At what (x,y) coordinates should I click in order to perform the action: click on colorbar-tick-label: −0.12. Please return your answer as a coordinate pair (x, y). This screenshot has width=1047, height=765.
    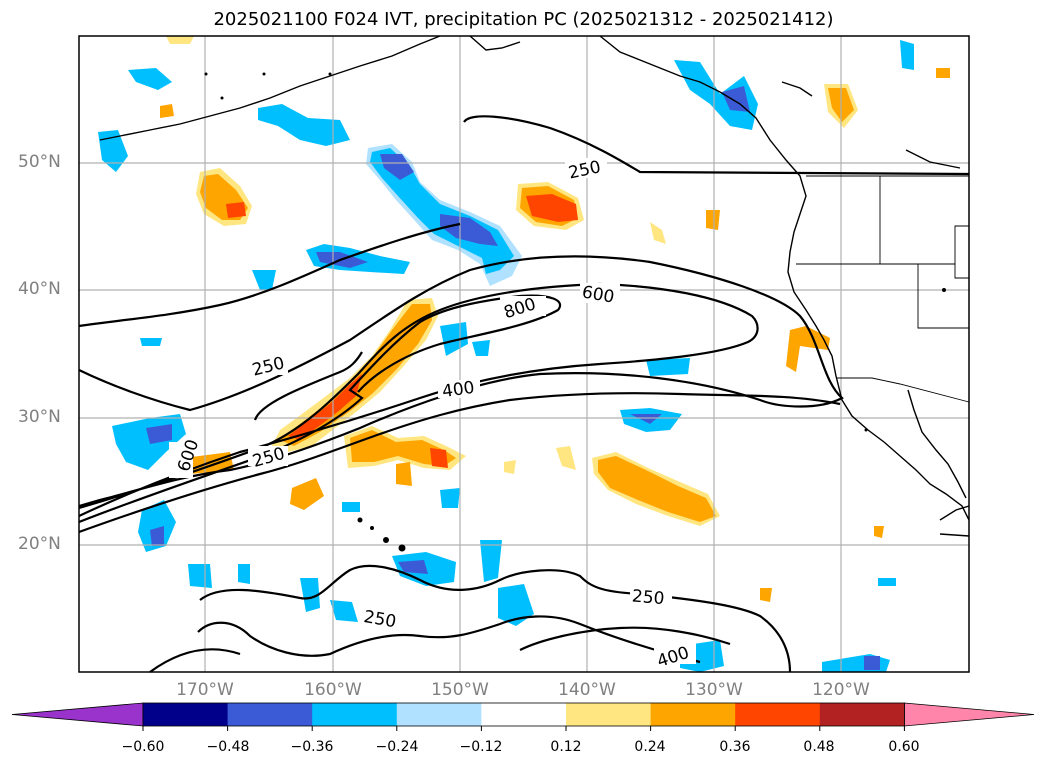
    Looking at the image, I should click on (481, 747).